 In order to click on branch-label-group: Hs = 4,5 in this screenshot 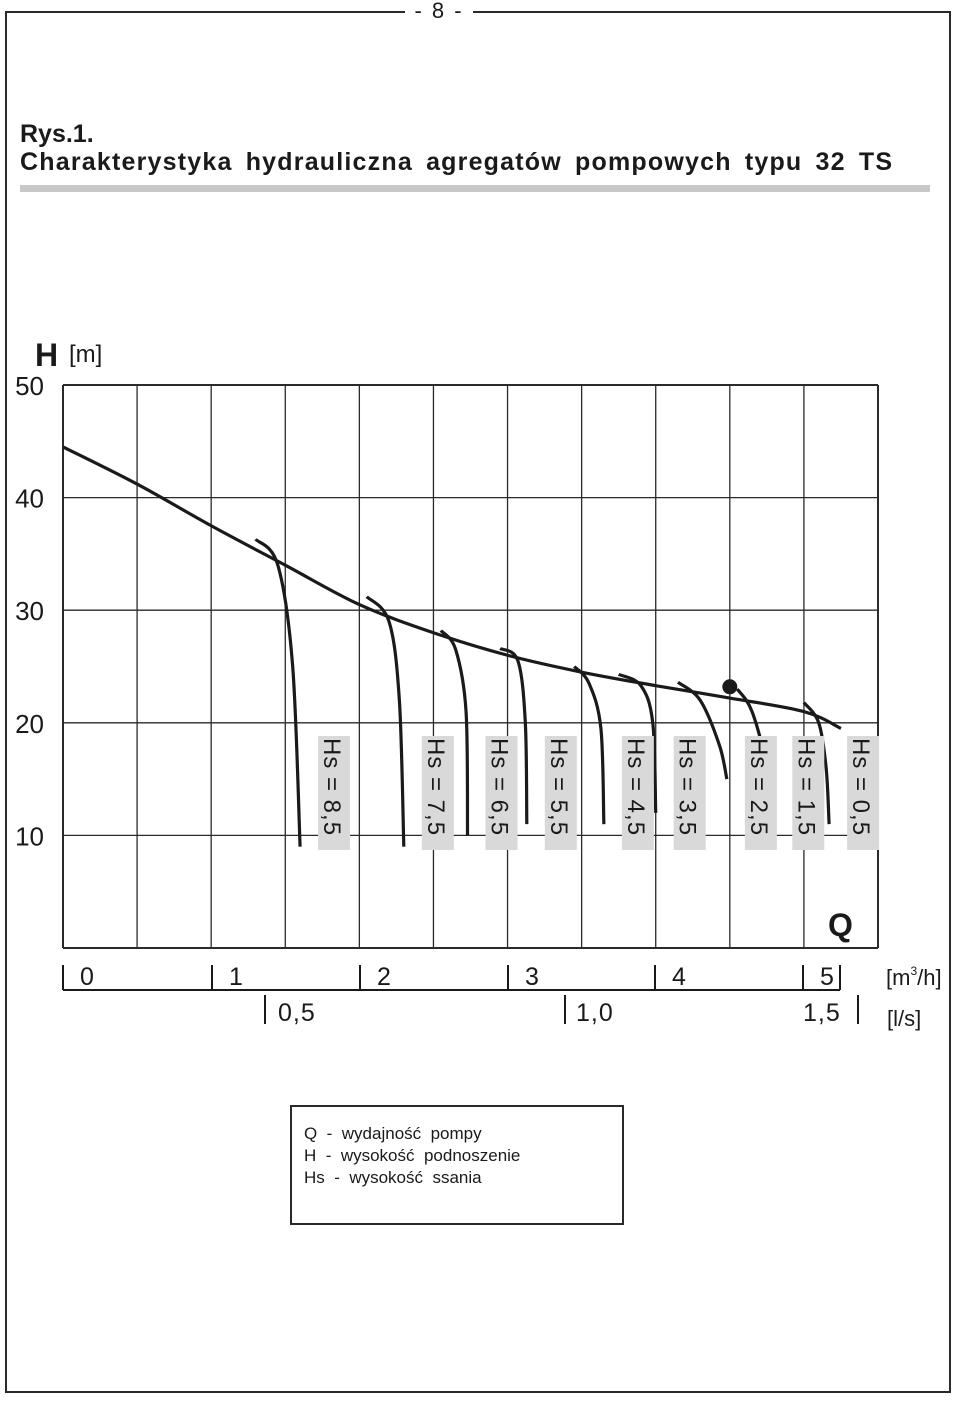, I will do `click(637, 793)`.